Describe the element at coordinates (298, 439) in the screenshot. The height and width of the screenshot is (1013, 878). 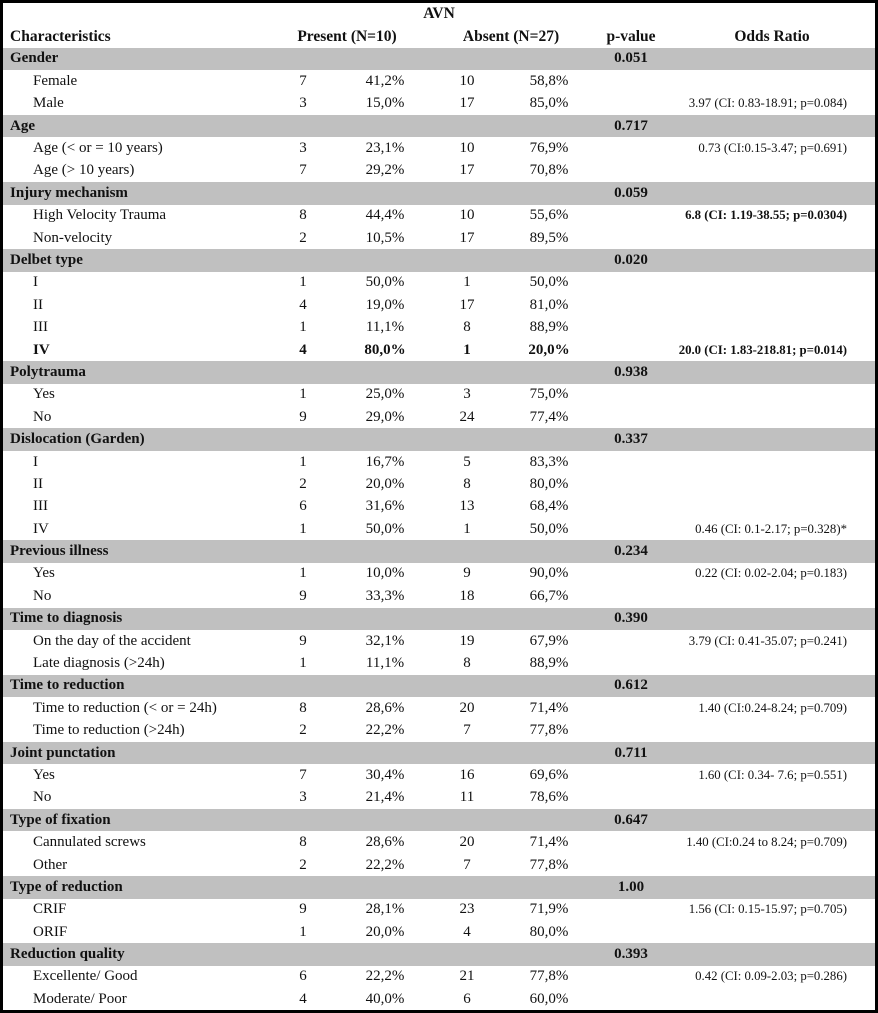
I see `section-name: Dislocation (Garden)` at that location.